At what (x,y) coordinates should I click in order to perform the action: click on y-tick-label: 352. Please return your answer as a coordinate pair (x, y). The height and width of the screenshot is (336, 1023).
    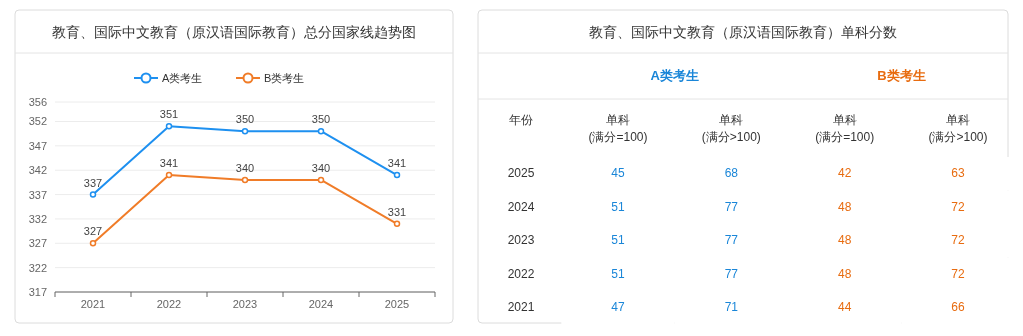
    Looking at the image, I should click on (37, 121).